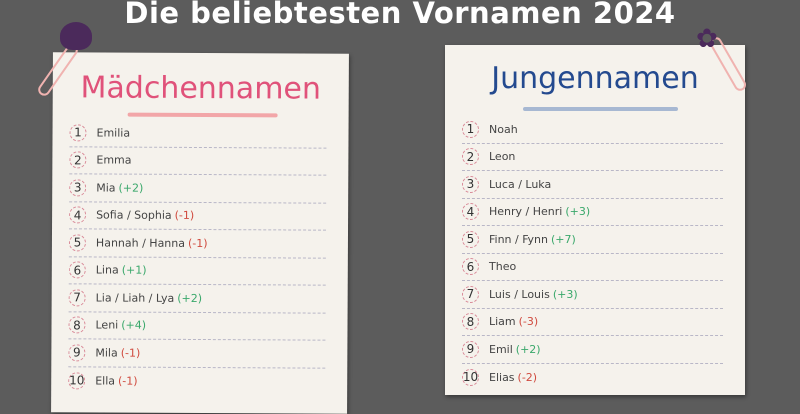 This screenshot has height=414, width=800. What do you see at coordinates (198, 134) in the screenshot?
I see `list-item: 1 Emilia` at bounding box center [198, 134].